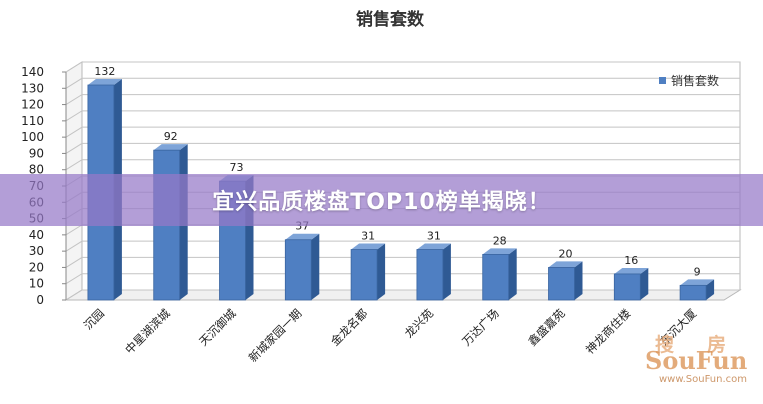  What do you see at coordinates (171, 136) in the screenshot?
I see `data-label: 92` at bounding box center [171, 136].